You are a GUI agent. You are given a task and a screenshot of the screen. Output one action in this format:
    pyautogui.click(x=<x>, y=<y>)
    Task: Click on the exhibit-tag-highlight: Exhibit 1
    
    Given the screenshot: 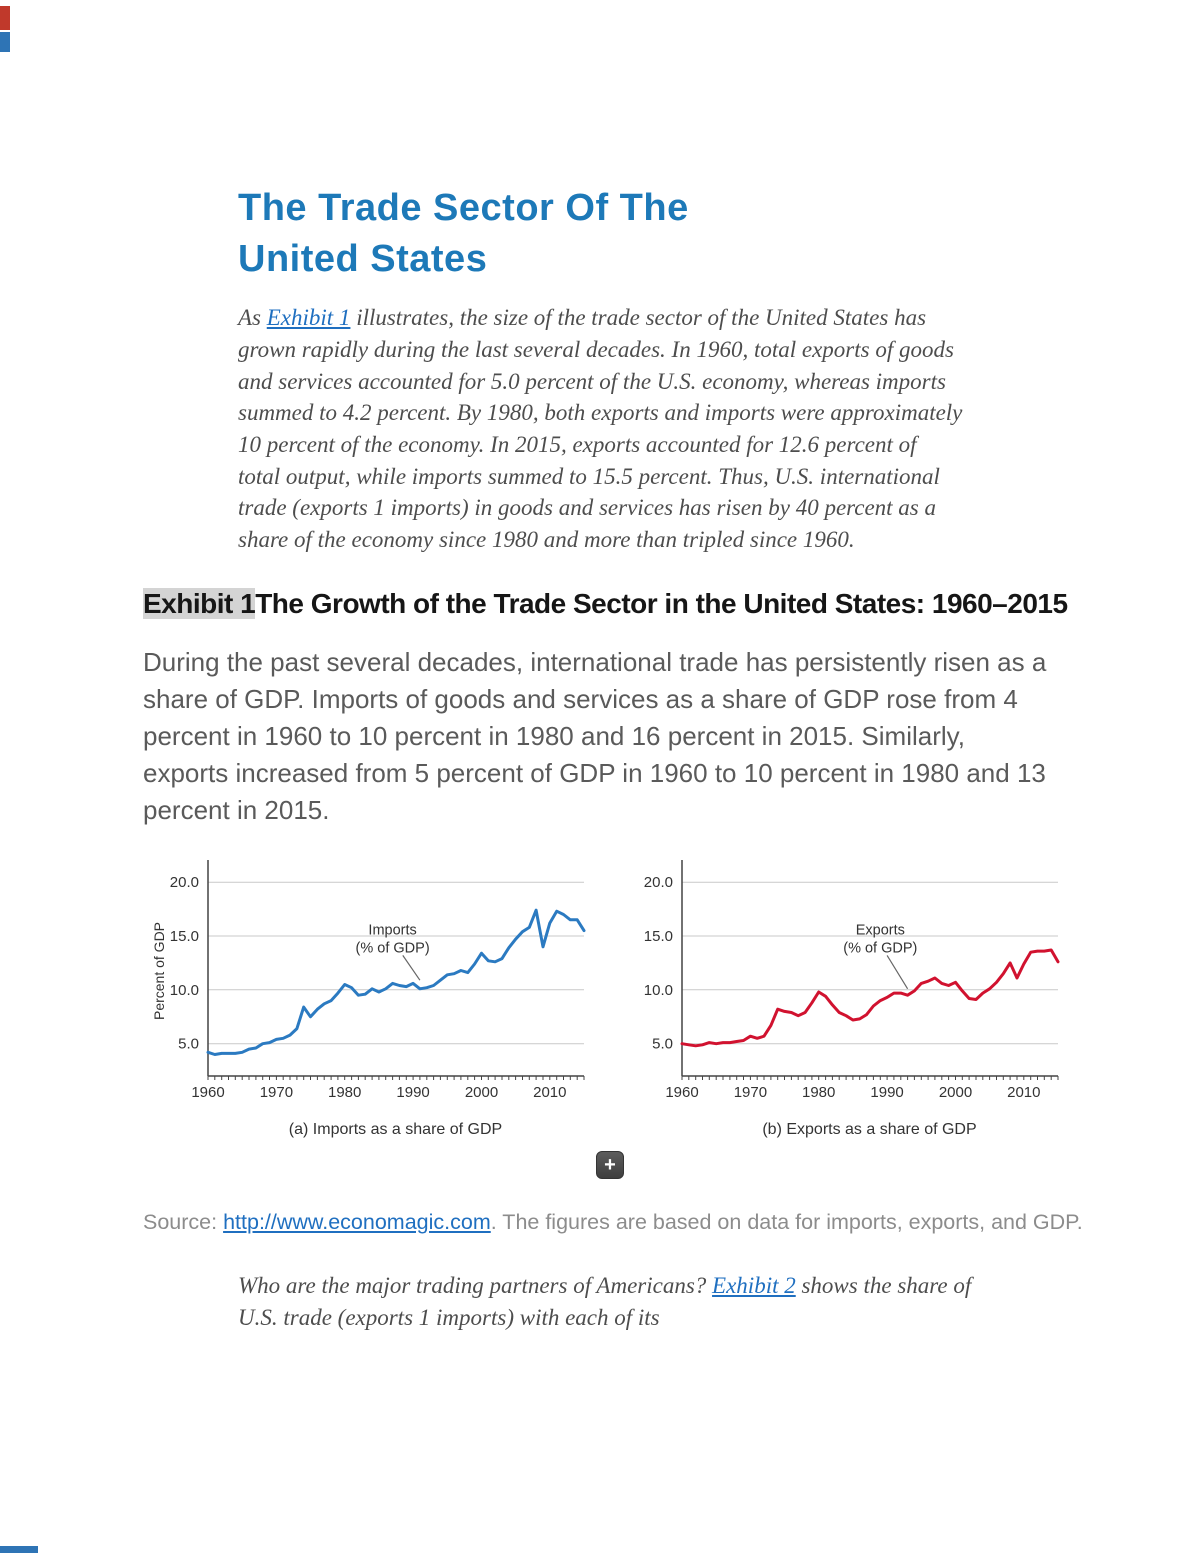 What is the action you would take?
    pyautogui.click(x=199, y=603)
    